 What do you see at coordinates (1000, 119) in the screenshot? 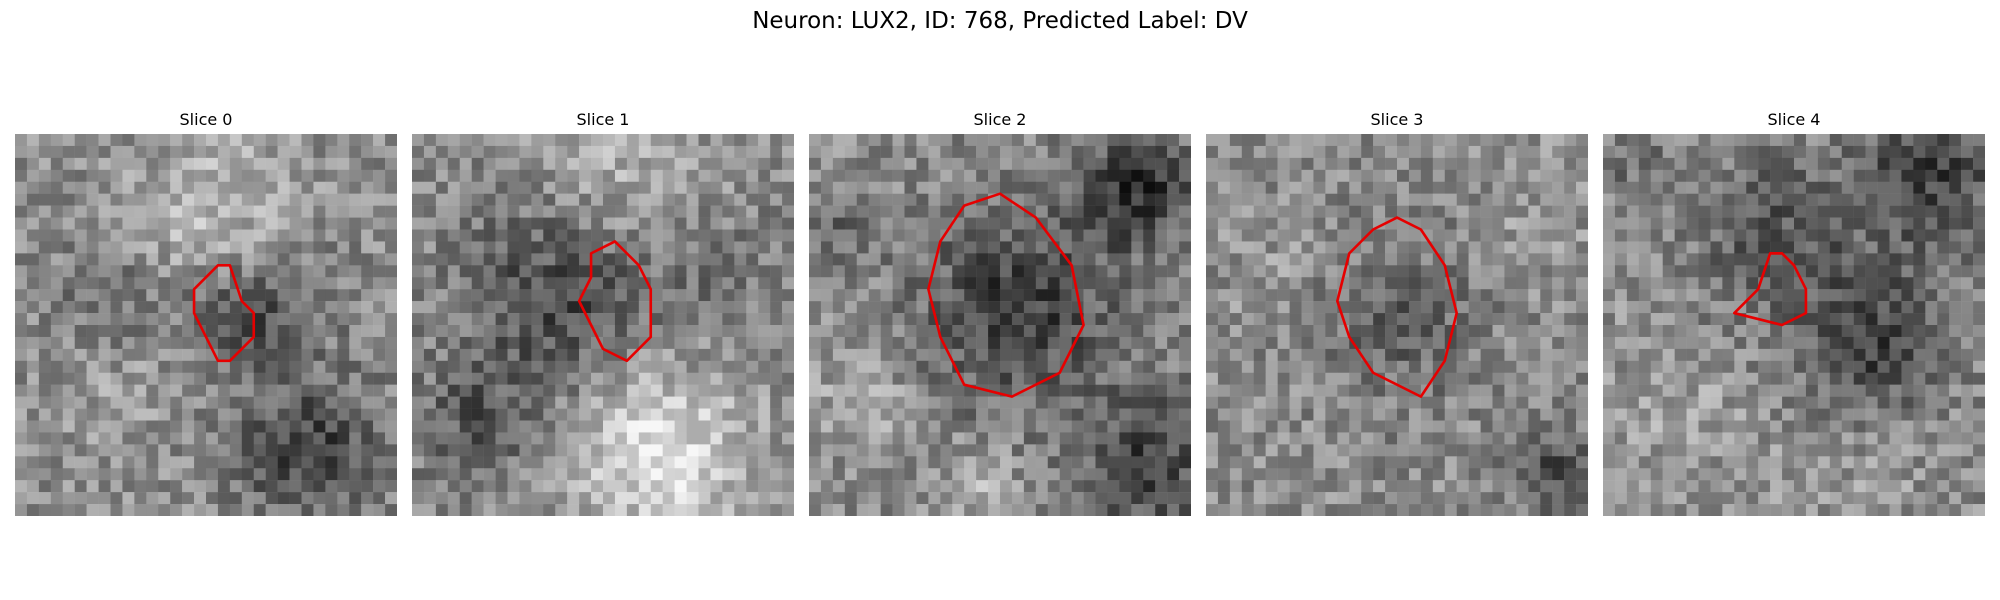
I see `panel-title-slice-2: Slice 2` at bounding box center [1000, 119].